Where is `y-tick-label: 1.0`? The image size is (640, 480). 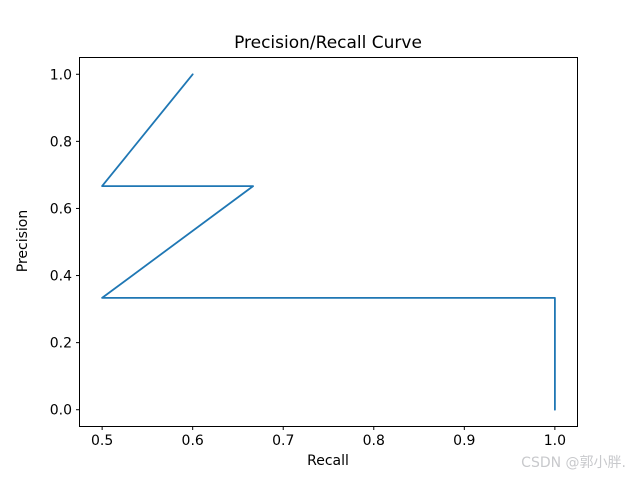
y-tick-label: 1.0 is located at coordinates (61, 75).